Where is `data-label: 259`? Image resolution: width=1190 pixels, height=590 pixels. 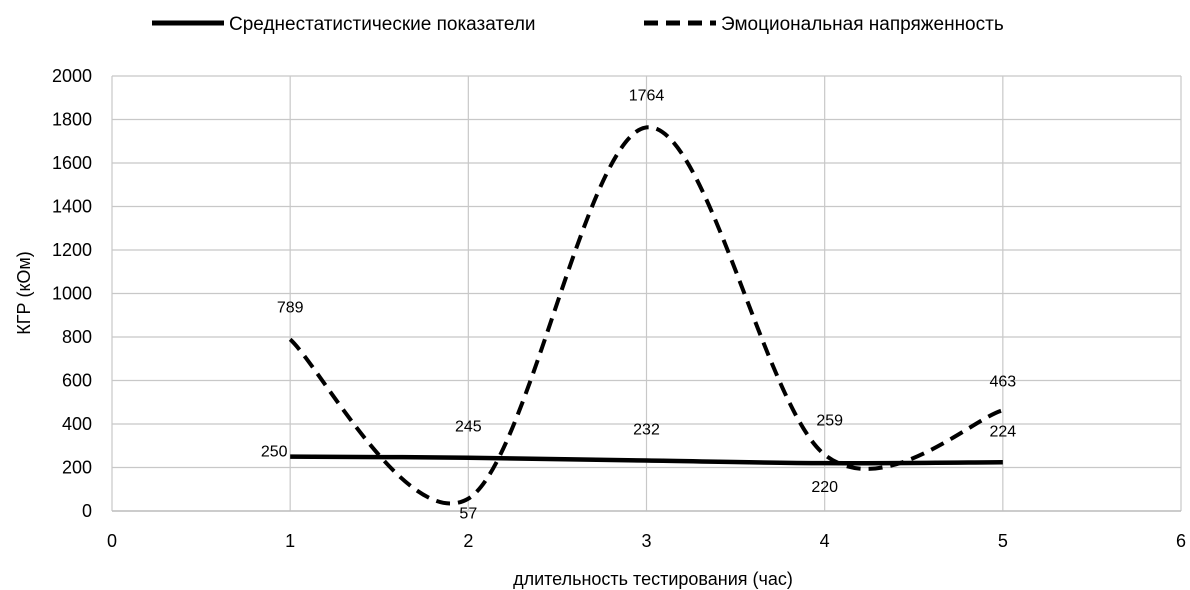 data-label: 259 is located at coordinates (829, 421).